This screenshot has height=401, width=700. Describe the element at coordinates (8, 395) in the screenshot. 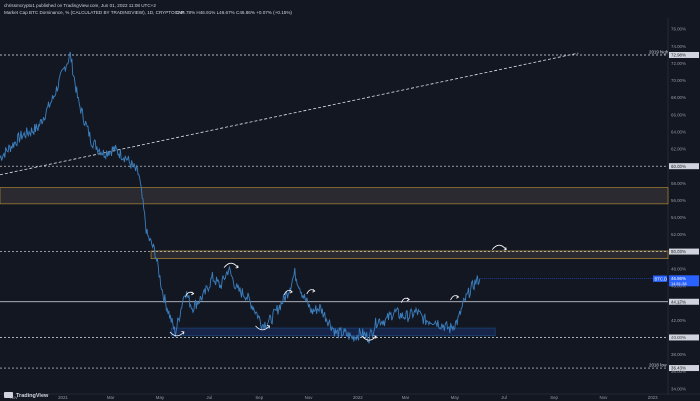

I see `tradingview-logo-icon` at that location.